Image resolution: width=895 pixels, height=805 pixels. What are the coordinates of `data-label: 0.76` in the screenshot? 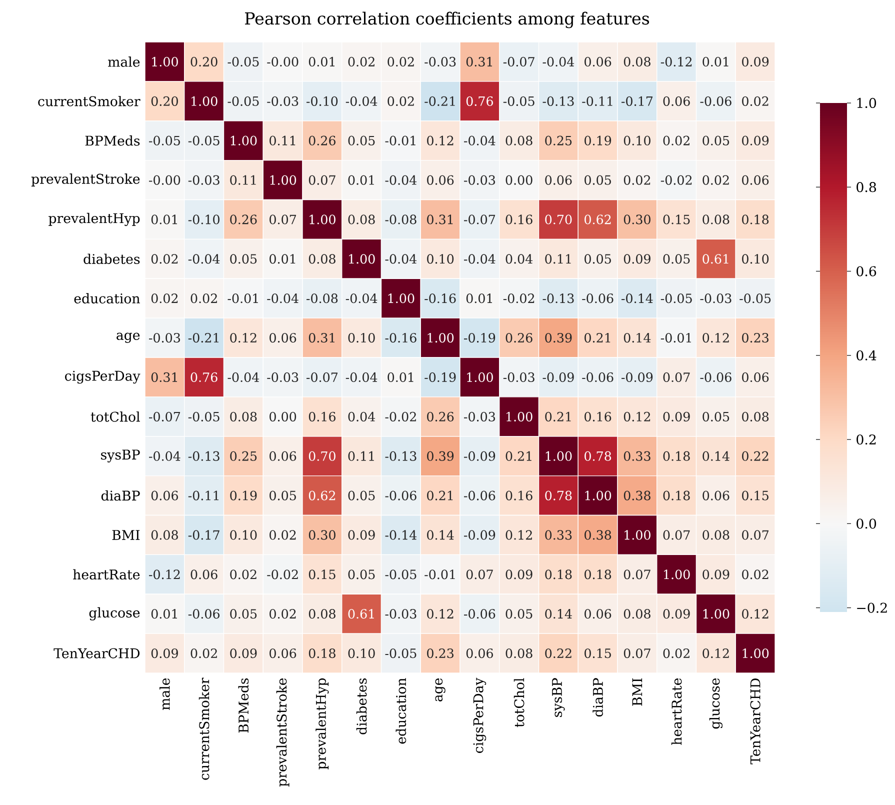 It's located at (479, 101).